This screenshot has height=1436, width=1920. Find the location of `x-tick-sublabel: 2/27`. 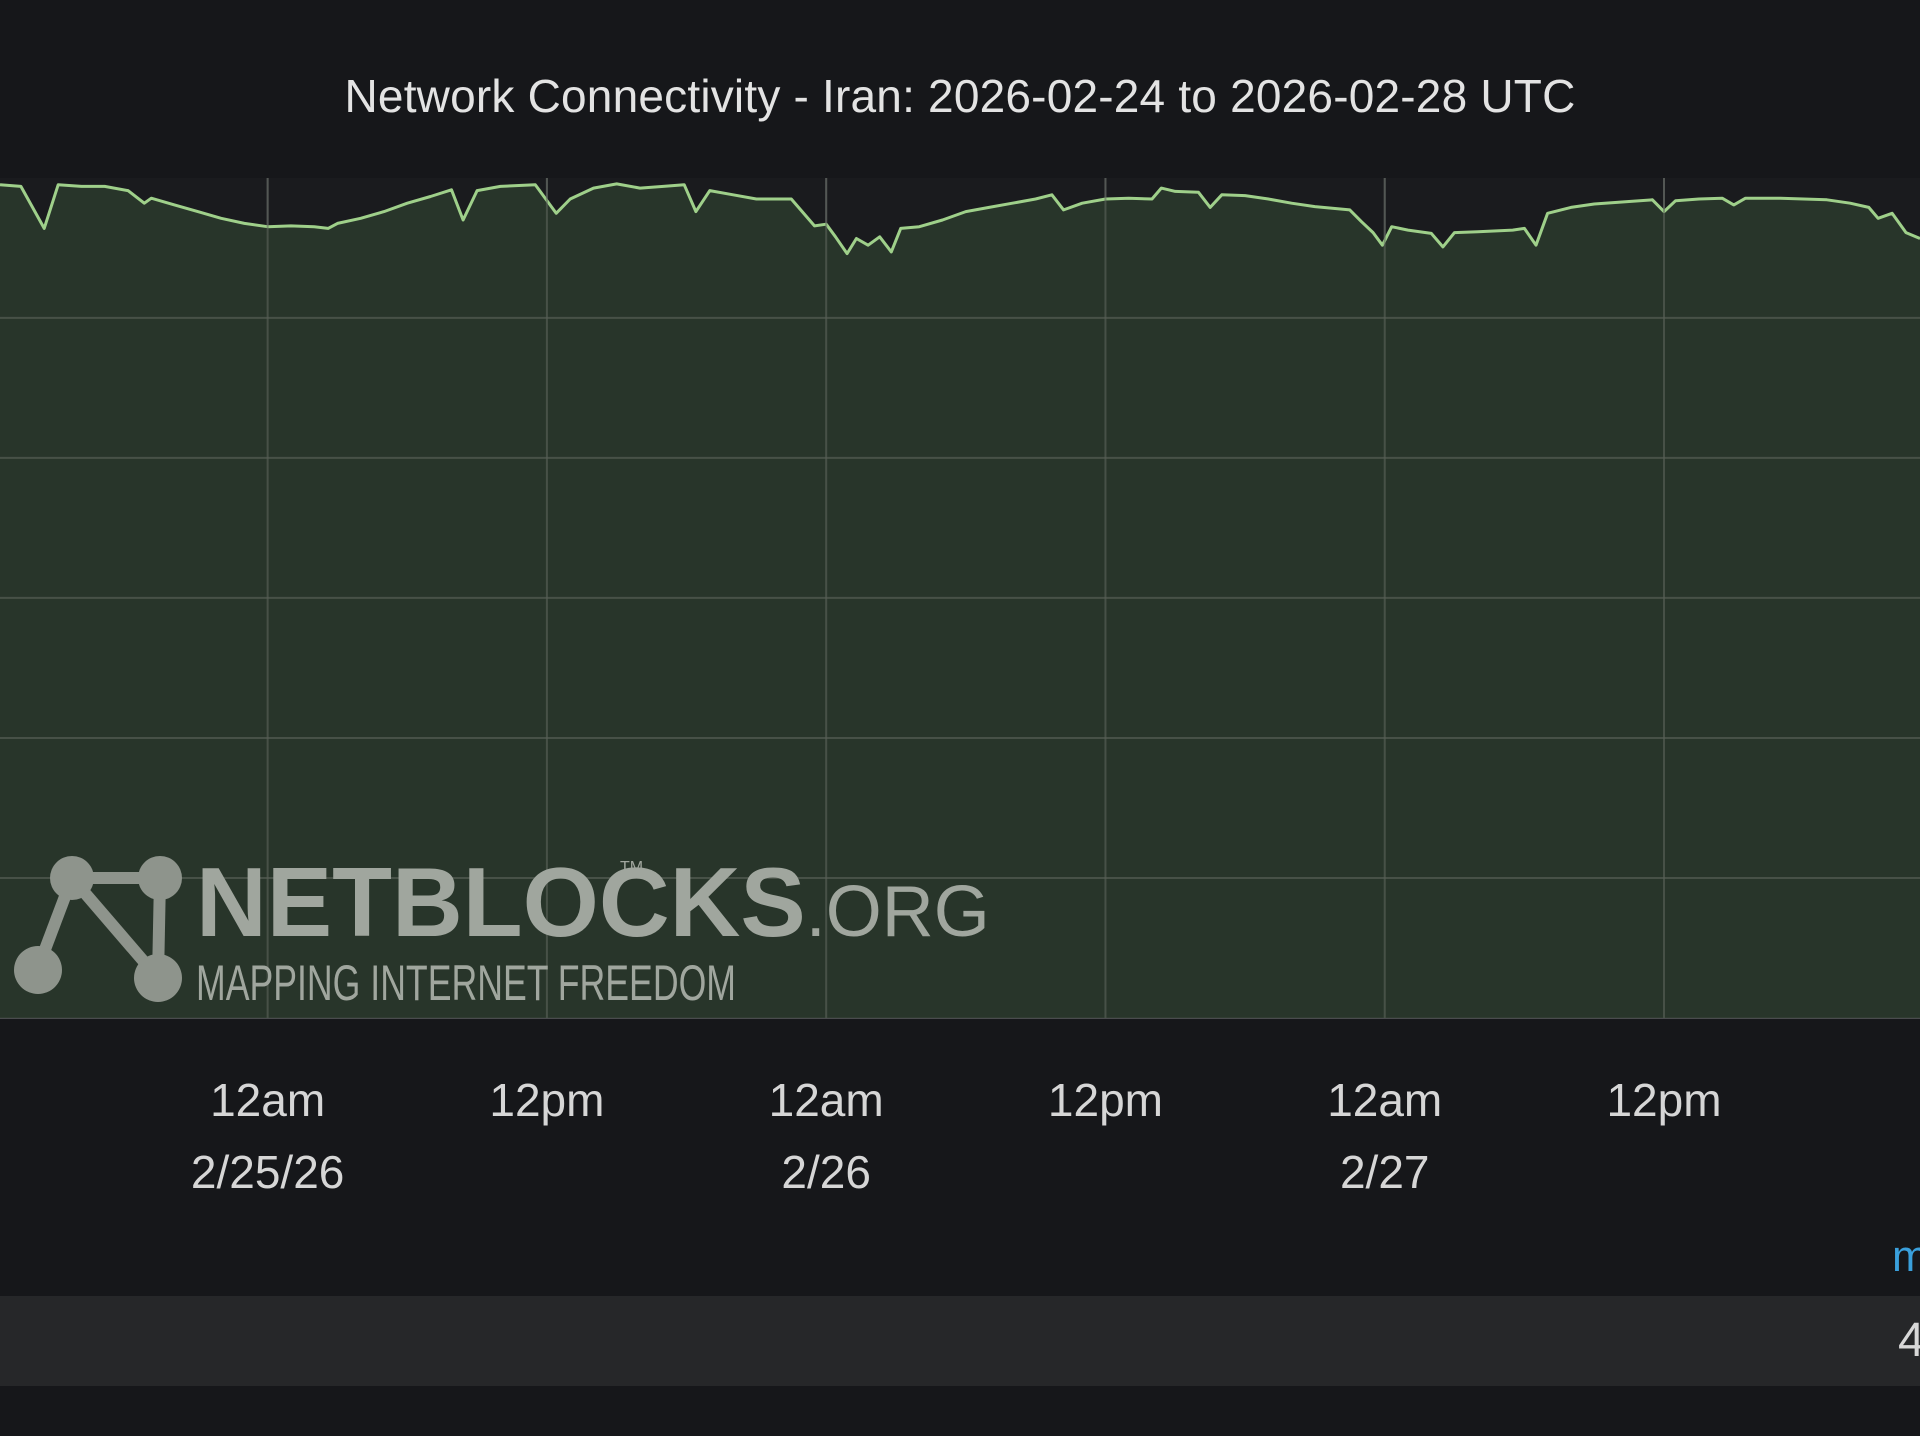

x-tick-sublabel: 2/27 is located at coordinates (1385, 1172).